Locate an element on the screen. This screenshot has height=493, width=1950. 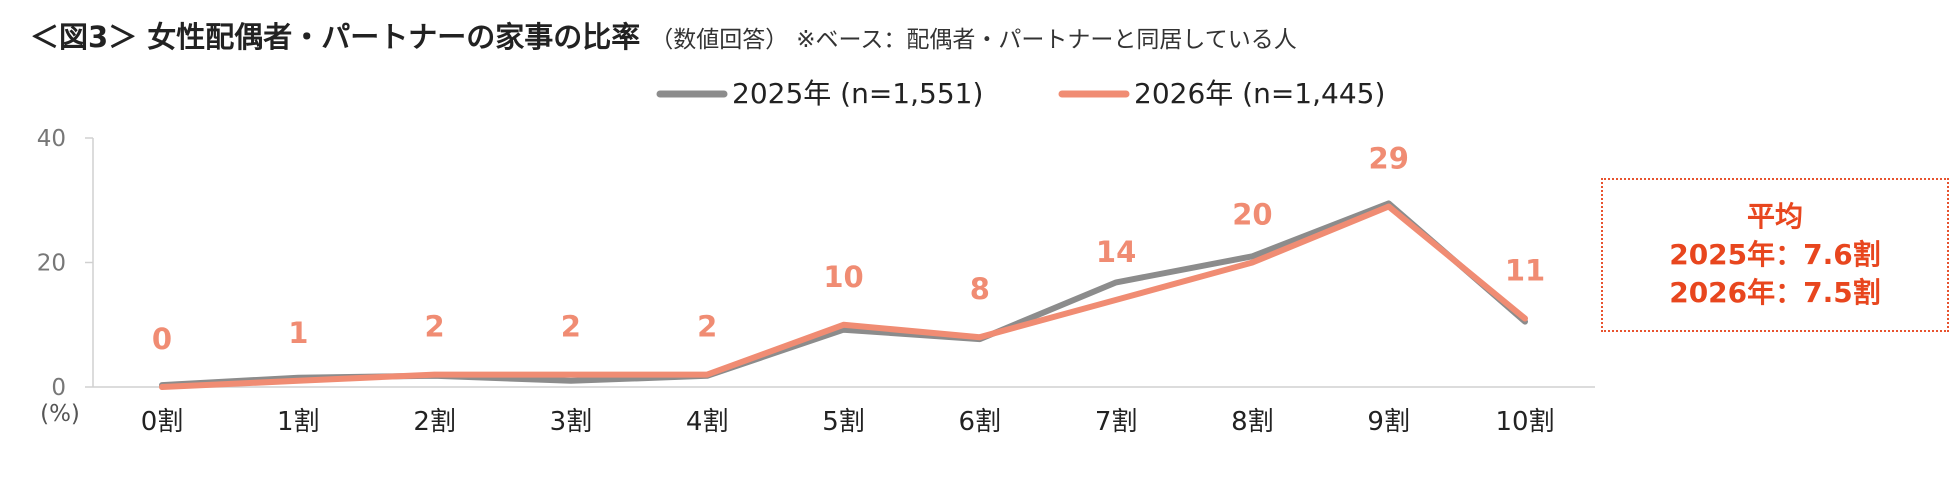
average-box: 平均 2025年：7.6割 2026年：7.5割 is located at coordinates (1775, 255).